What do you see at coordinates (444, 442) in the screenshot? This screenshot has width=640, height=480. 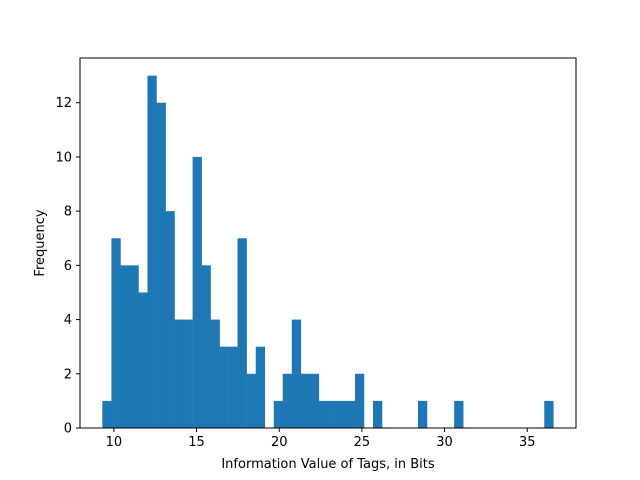 I see `x-tick-label: 30` at bounding box center [444, 442].